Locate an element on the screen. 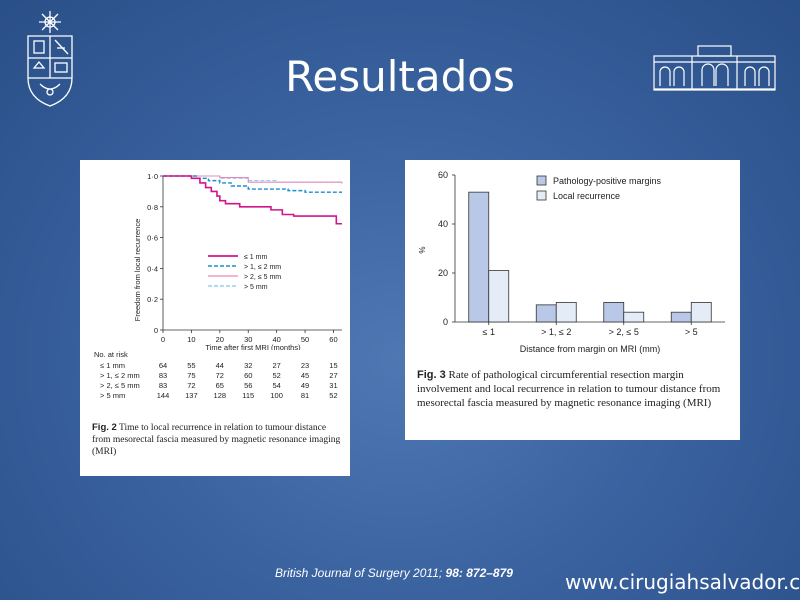  km-x-tick-label: 40 is located at coordinates (276, 339).